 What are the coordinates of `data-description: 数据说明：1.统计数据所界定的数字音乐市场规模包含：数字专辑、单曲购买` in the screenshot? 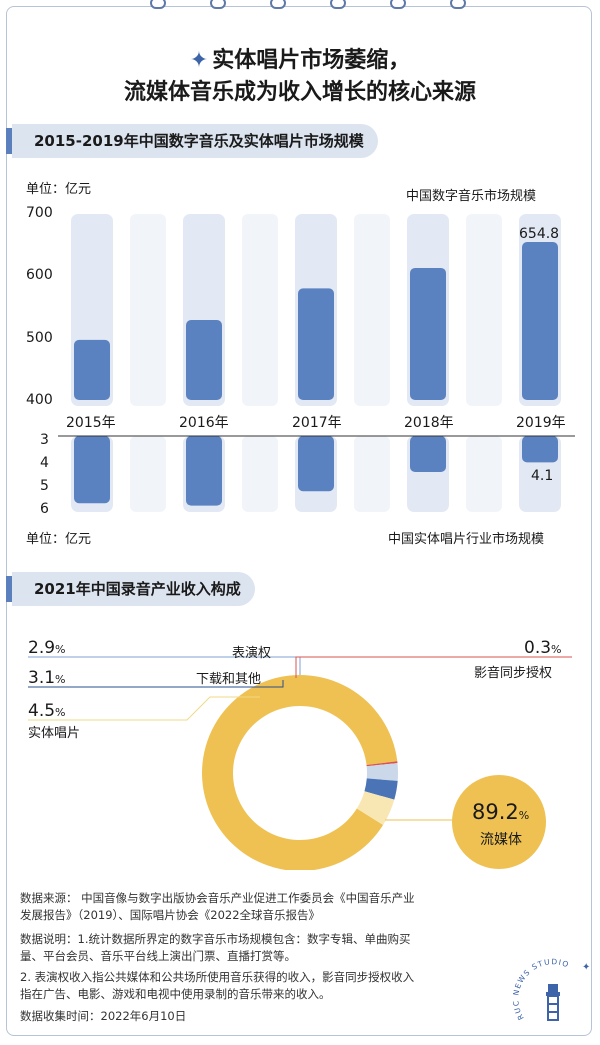 It's located at (215, 939).